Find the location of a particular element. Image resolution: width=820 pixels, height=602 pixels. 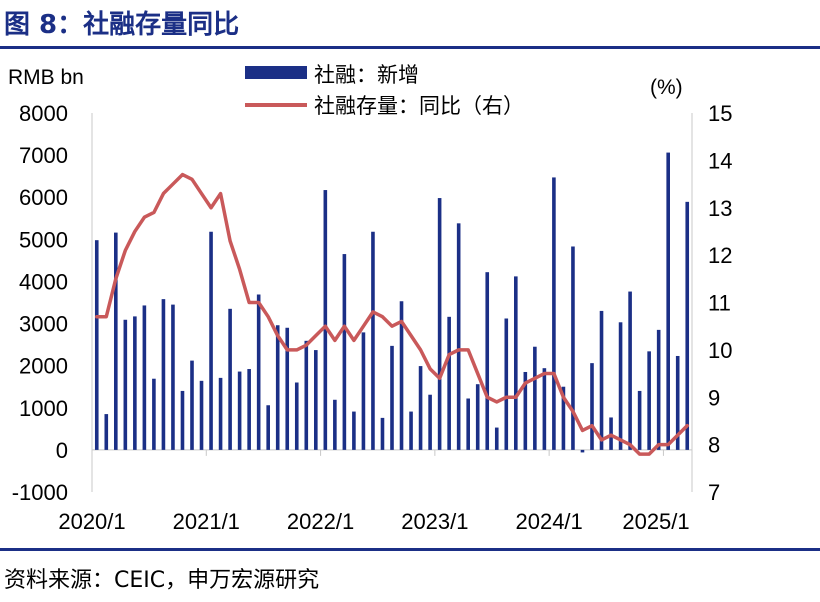

left-y-tick-label: 7000 is located at coordinates (43, 155).